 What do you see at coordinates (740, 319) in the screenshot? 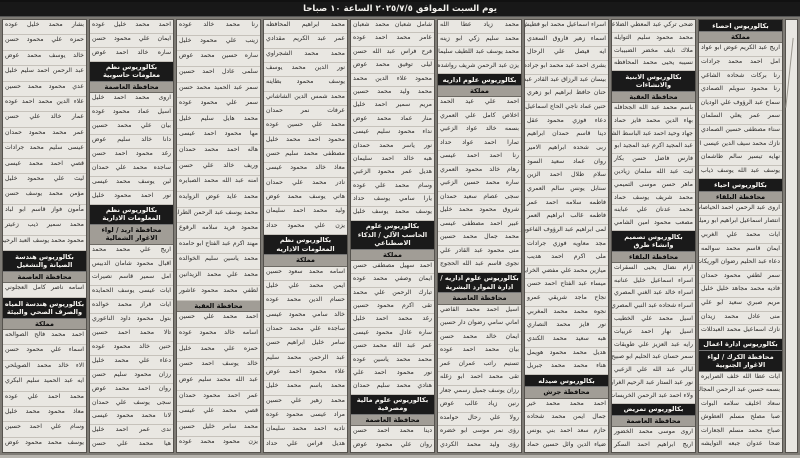
I see `candidate-name: منى عادل محمد زيدان` at bounding box center [740, 319].